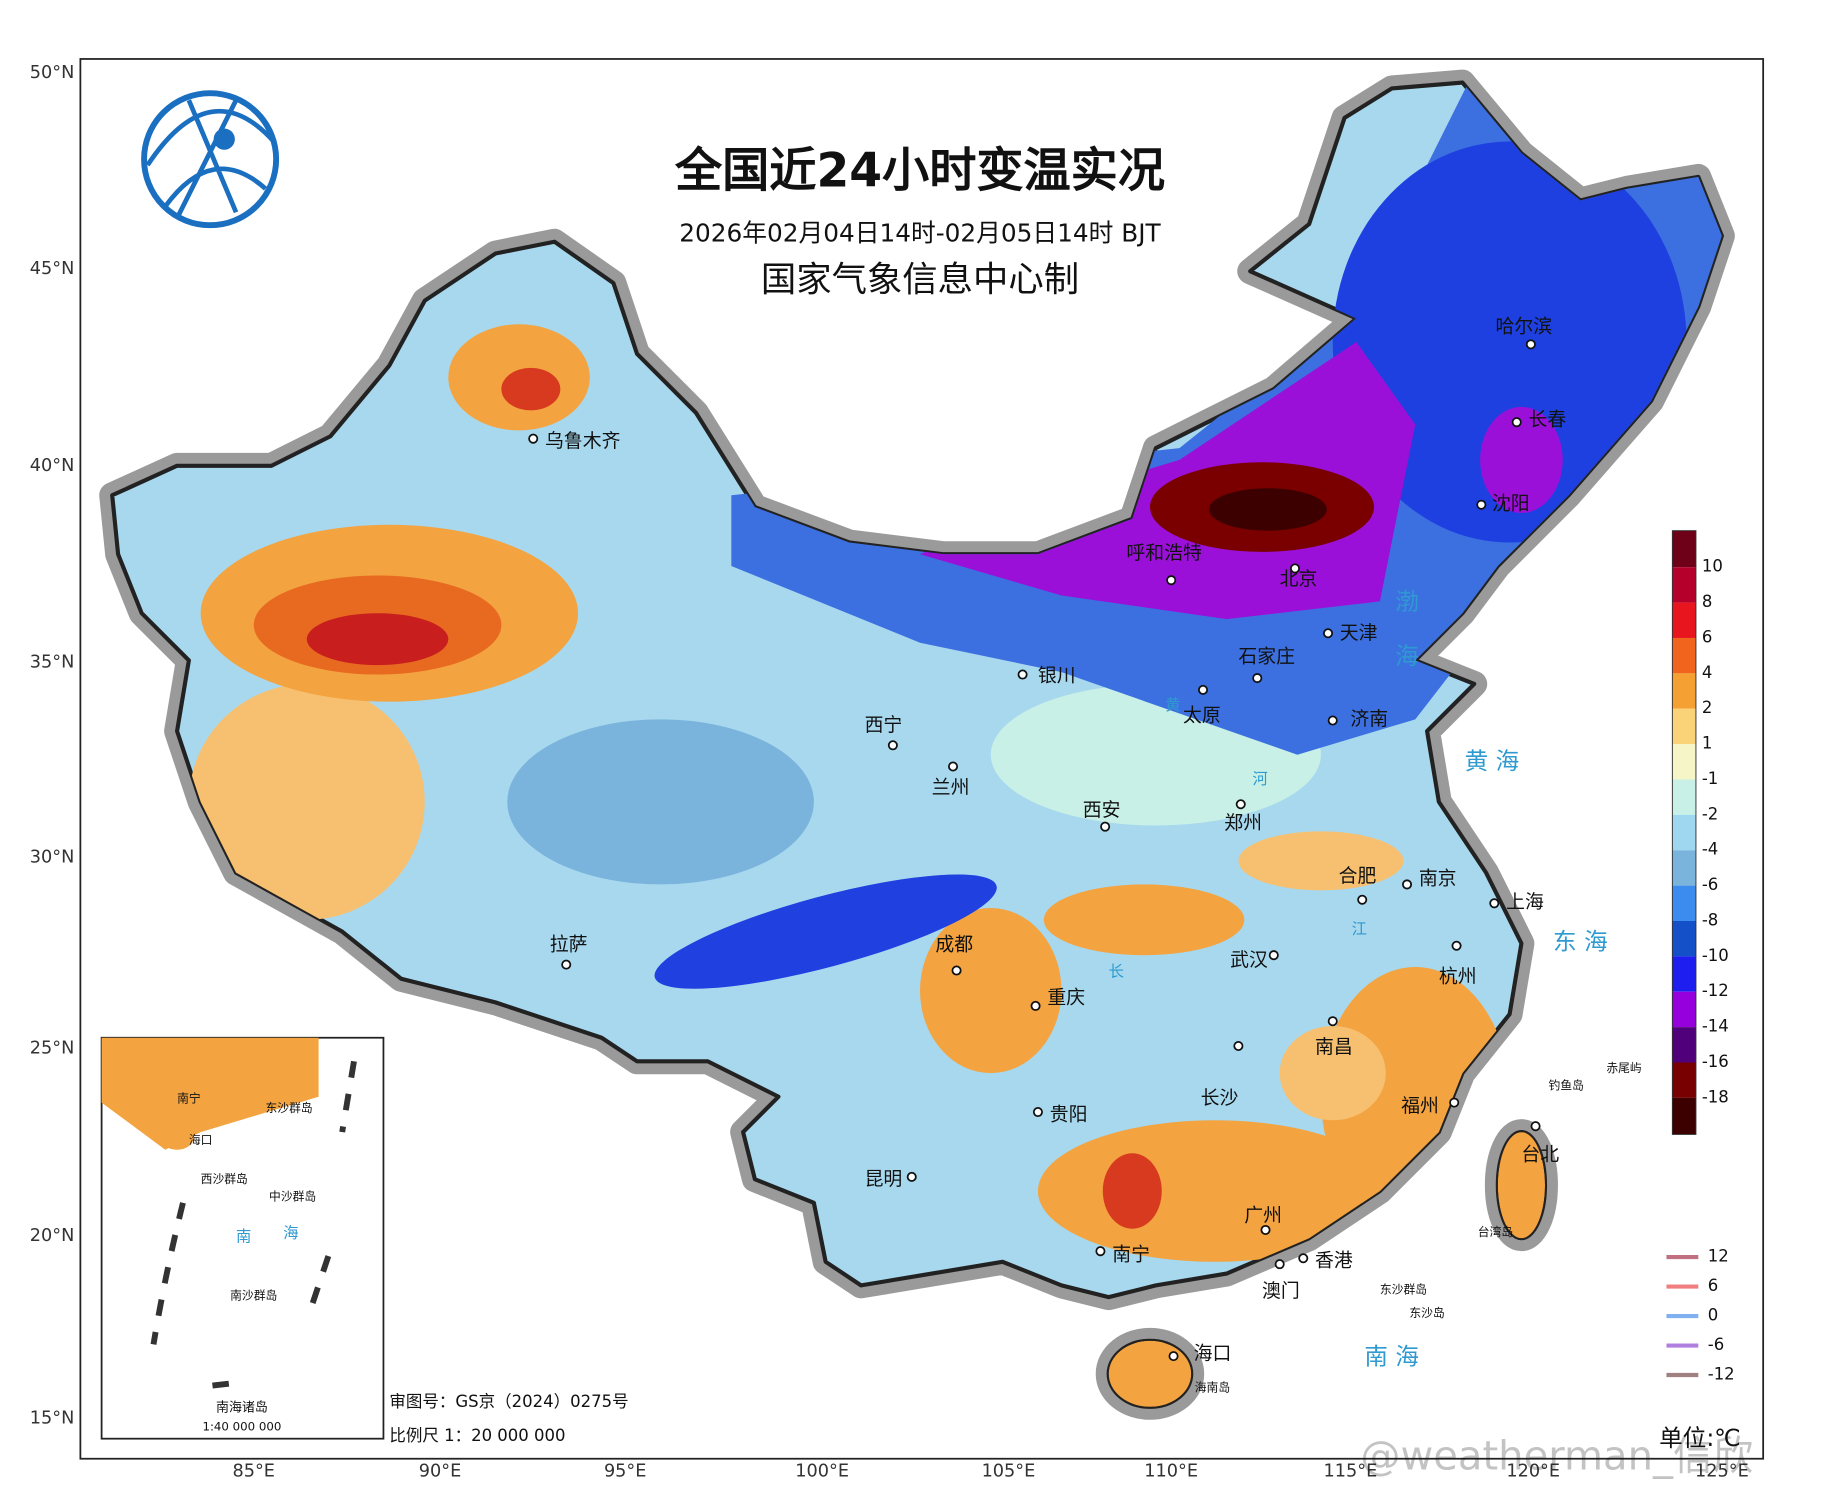 This screenshot has height=1500, width=1840. Describe the element at coordinates (1334, 1261) in the screenshot. I see `city-label: 香港` at that location.